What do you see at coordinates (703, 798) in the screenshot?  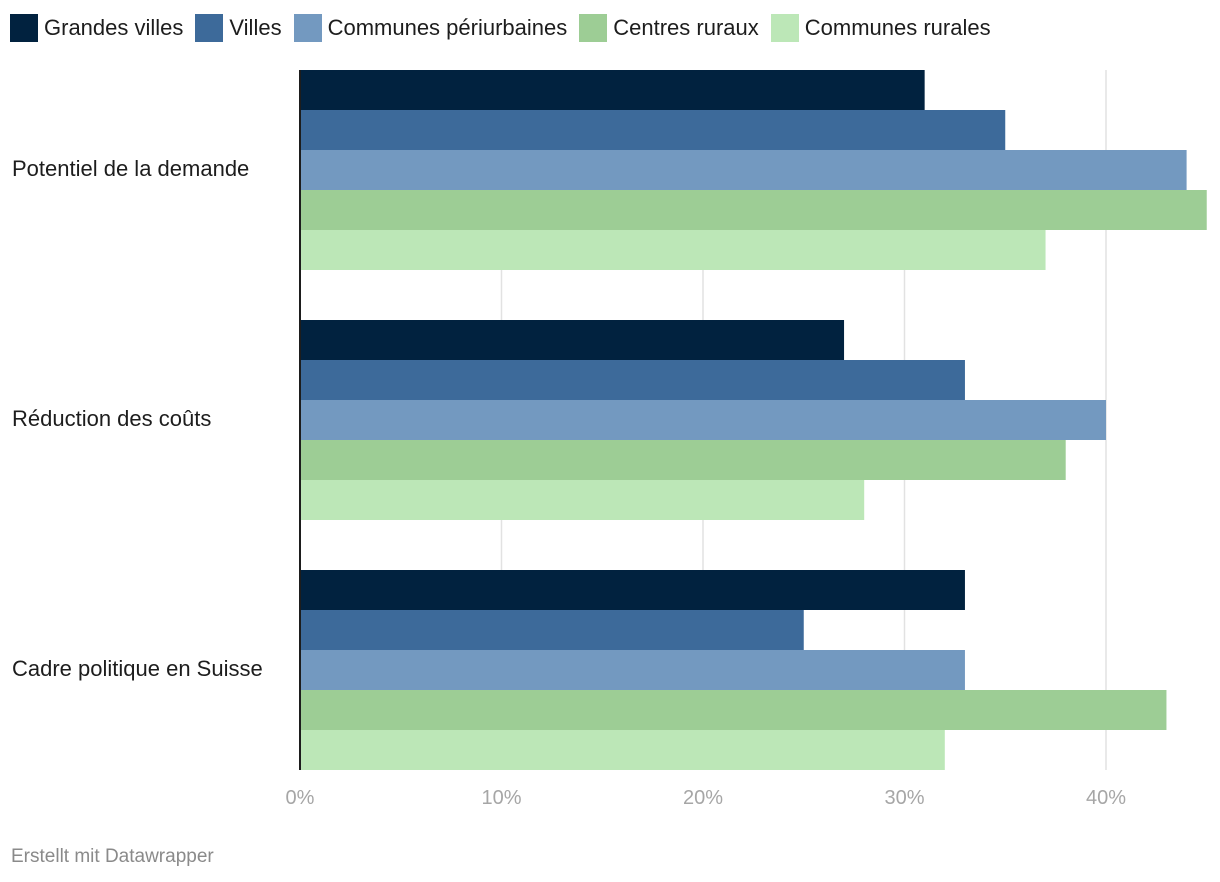 I see `x-tick-label: 20%` at bounding box center [703, 798].